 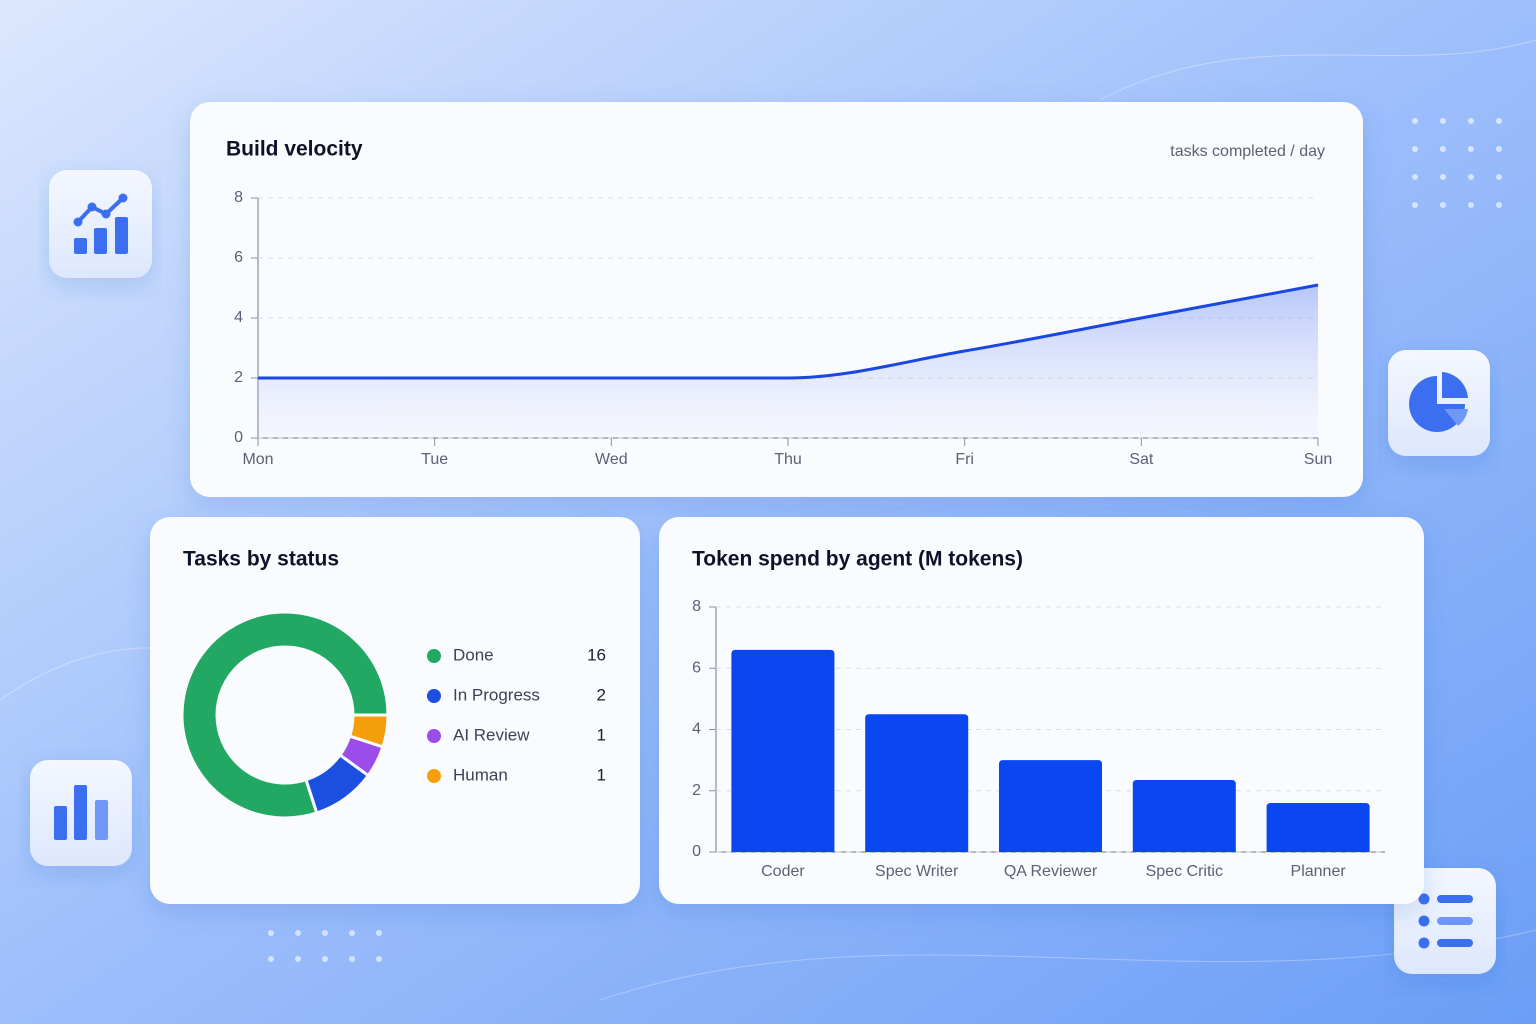 What do you see at coordinates (261, 559) in the screenshot?
I see `chart-title: Tasks by status` at bounding box center [261, 559].